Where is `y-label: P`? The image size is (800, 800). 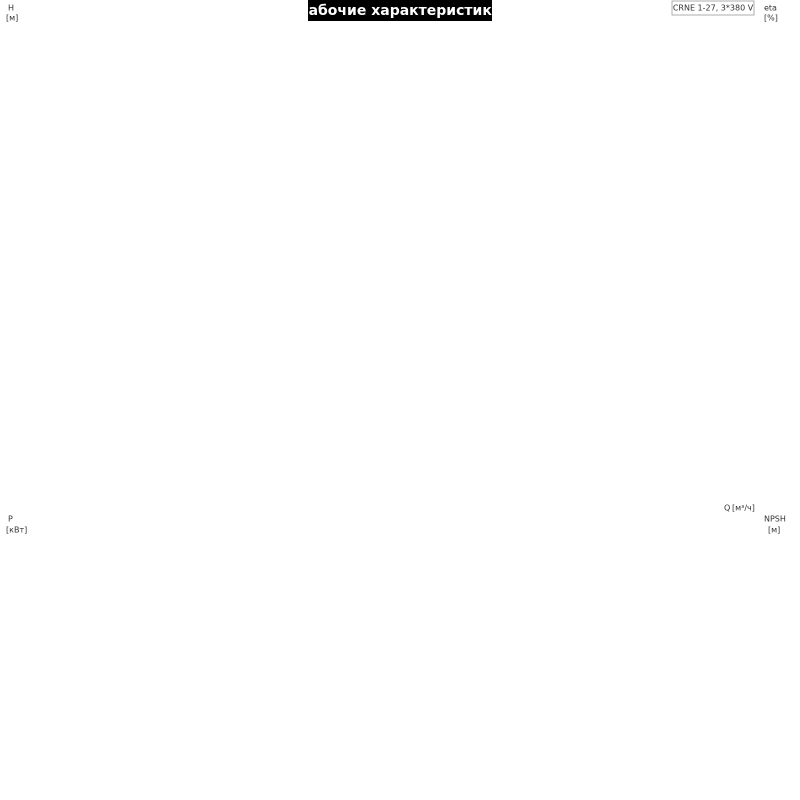
y-label: P is located at coordinates (10, 519).